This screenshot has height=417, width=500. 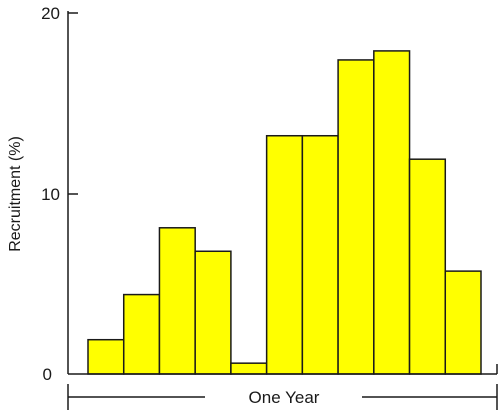 I want to click on x-axis-label: One Year, so click(x=284, y=397).